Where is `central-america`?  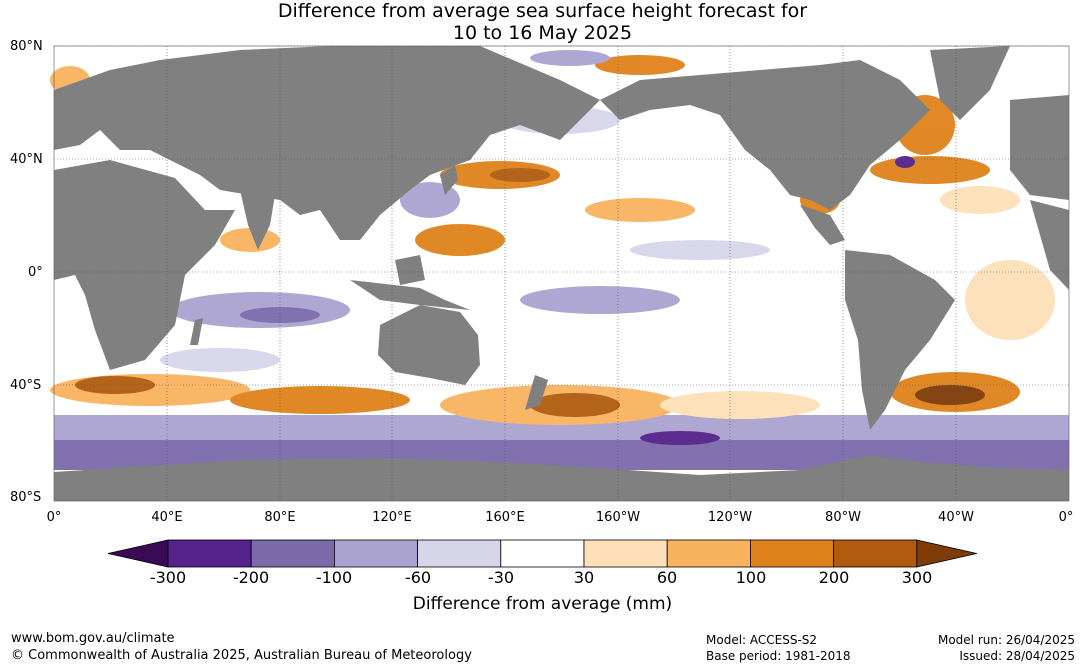 central-america is located at coordinates (822, 225).